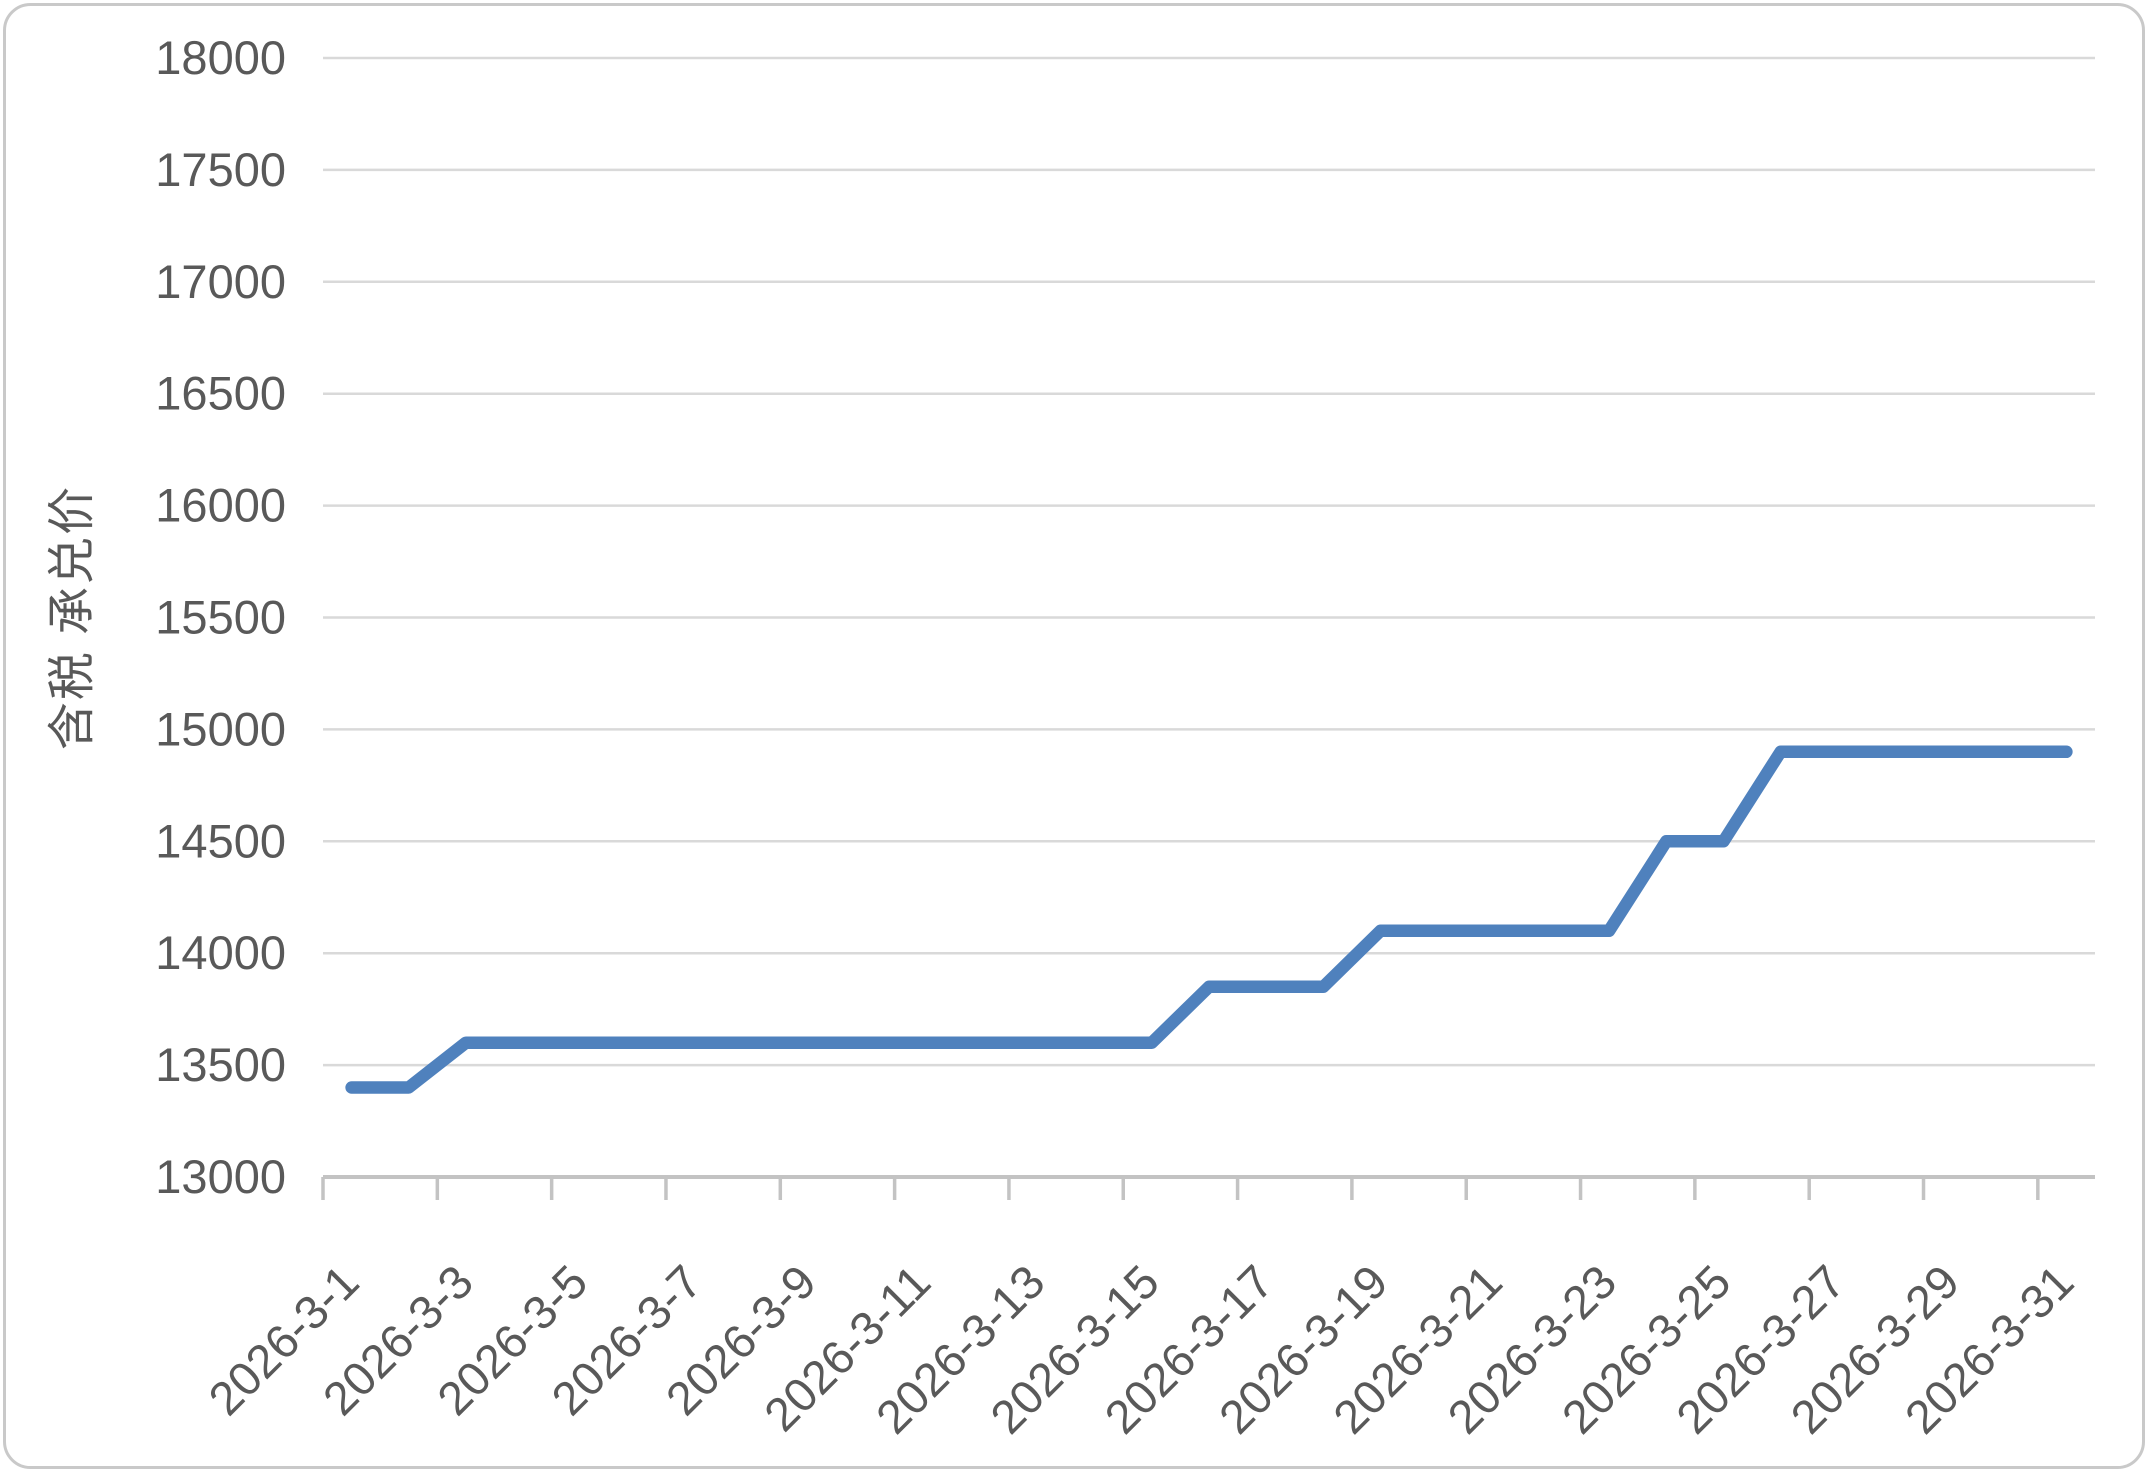  I want to click on y-tick-label: 16500, so click(220, 393).